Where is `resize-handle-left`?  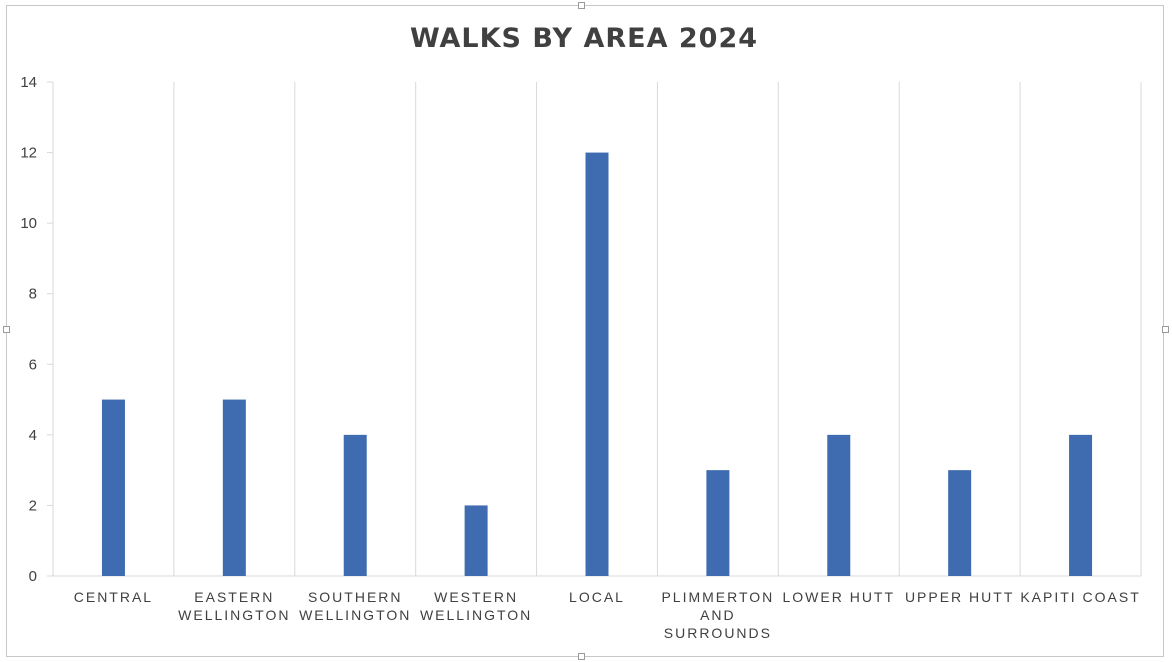
resize-handle-left is located at coordinates (6, 329).